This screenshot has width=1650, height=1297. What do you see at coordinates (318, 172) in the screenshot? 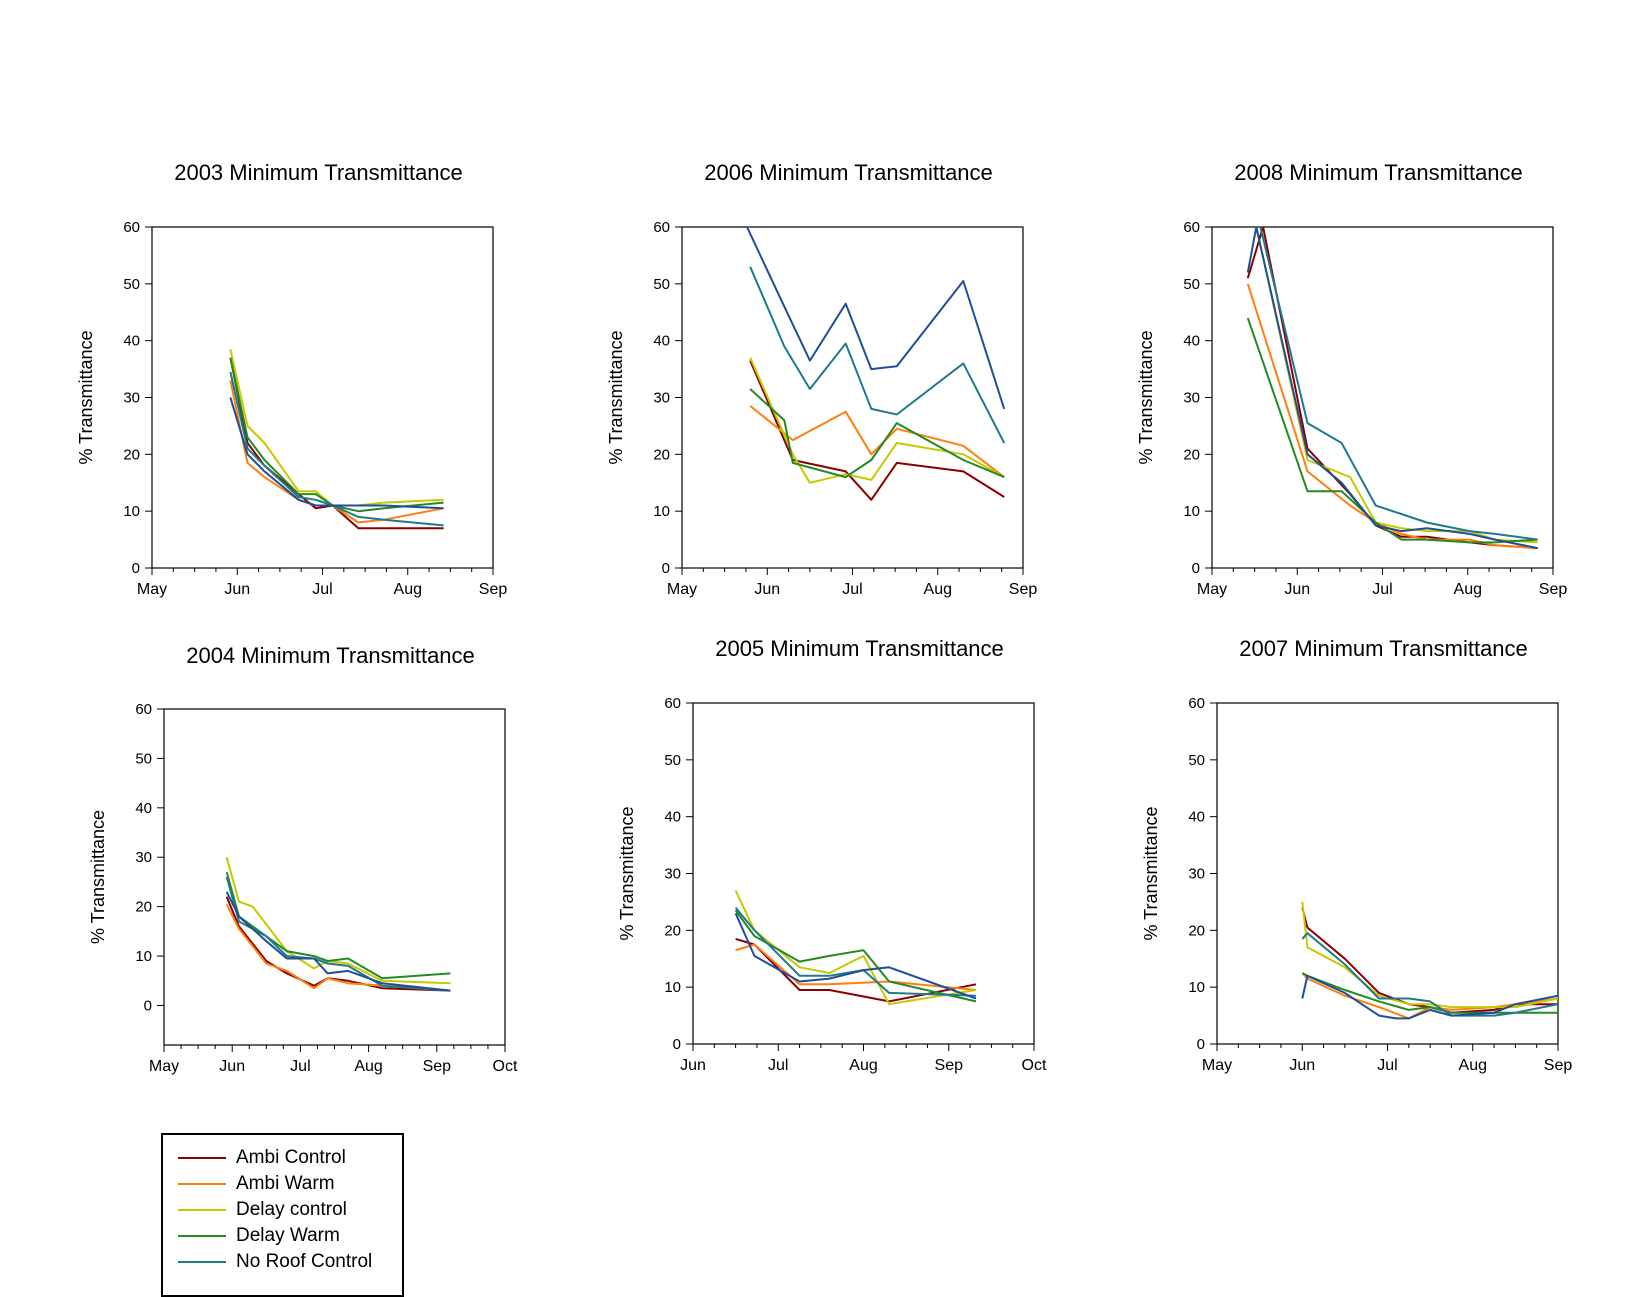
I see `chart-title: 2003 Minimum Transmittance` at bounding box center [318, 172].